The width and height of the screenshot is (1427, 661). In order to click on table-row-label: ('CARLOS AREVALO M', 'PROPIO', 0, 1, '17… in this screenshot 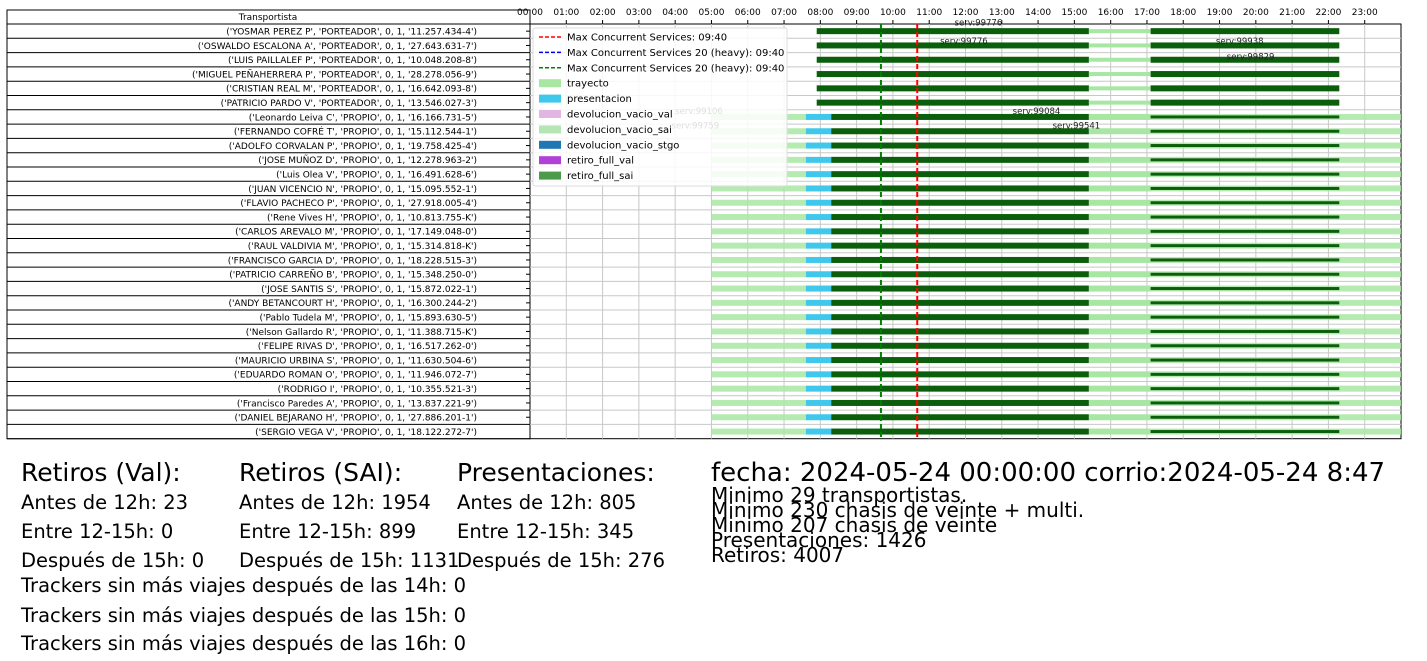, I will do `click(356, 233)`.